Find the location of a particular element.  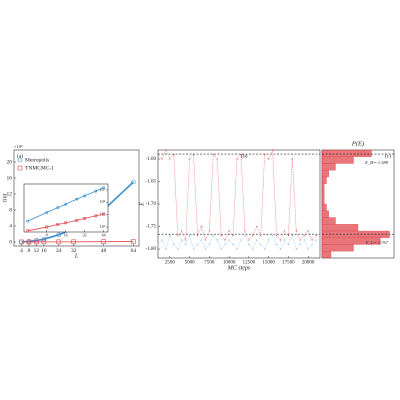

x-tick-label: 17500 is located at coordinates (288, 263).